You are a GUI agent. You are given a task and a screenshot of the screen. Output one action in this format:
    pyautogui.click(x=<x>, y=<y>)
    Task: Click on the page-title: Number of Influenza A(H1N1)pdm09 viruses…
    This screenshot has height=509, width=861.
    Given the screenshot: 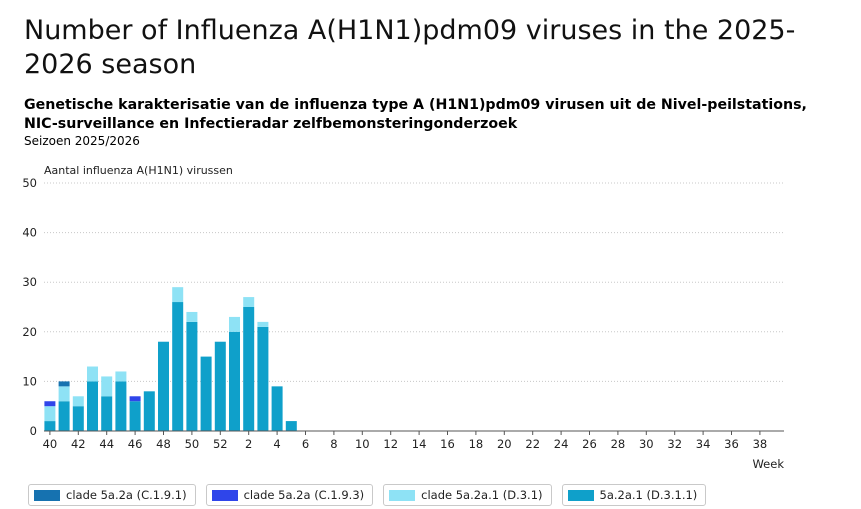 What is the action you would take?
    pyautogui.click(x=410, y=47)
    